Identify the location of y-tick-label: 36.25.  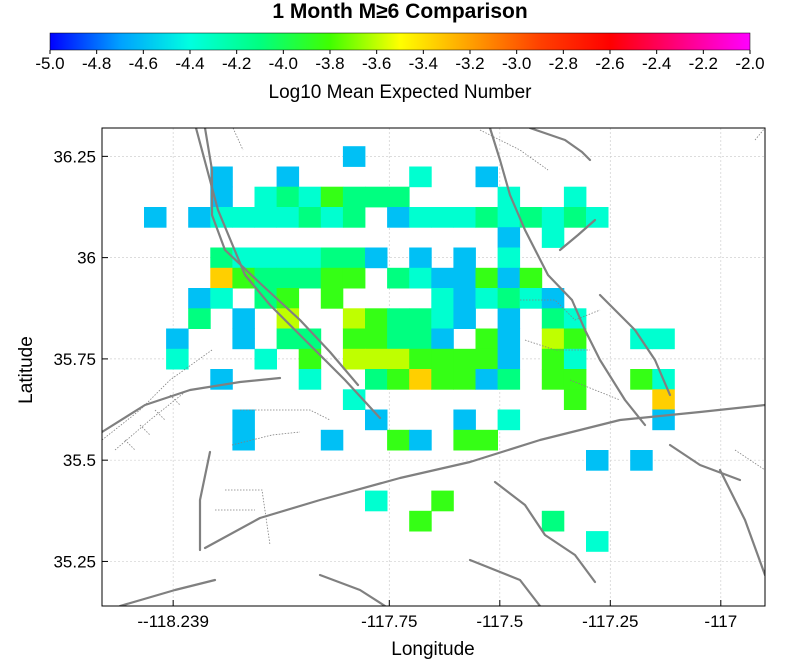
(74, 156).